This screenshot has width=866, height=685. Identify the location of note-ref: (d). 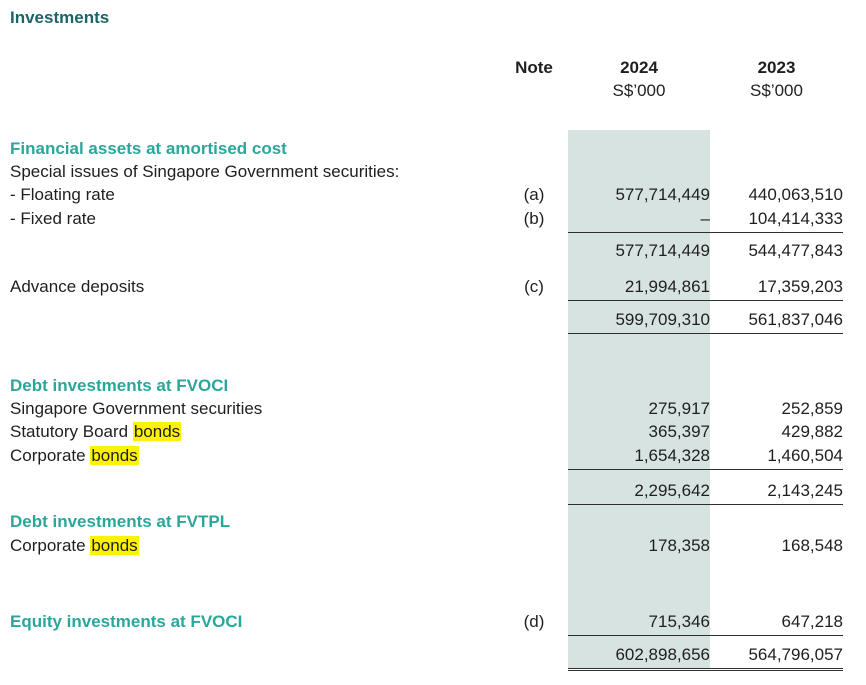
(534, 621).